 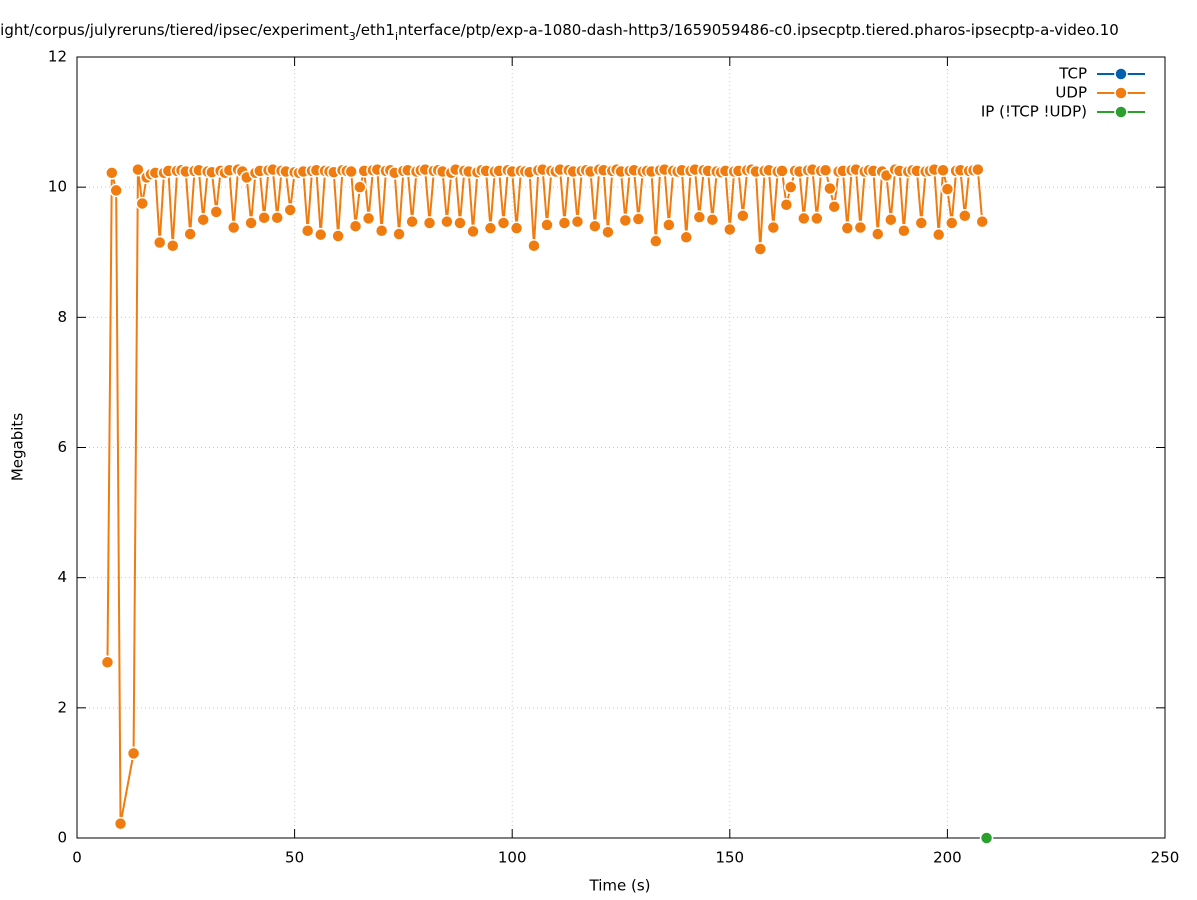 I want to click on x-tick-label: 150, so click(x=729, y=858).